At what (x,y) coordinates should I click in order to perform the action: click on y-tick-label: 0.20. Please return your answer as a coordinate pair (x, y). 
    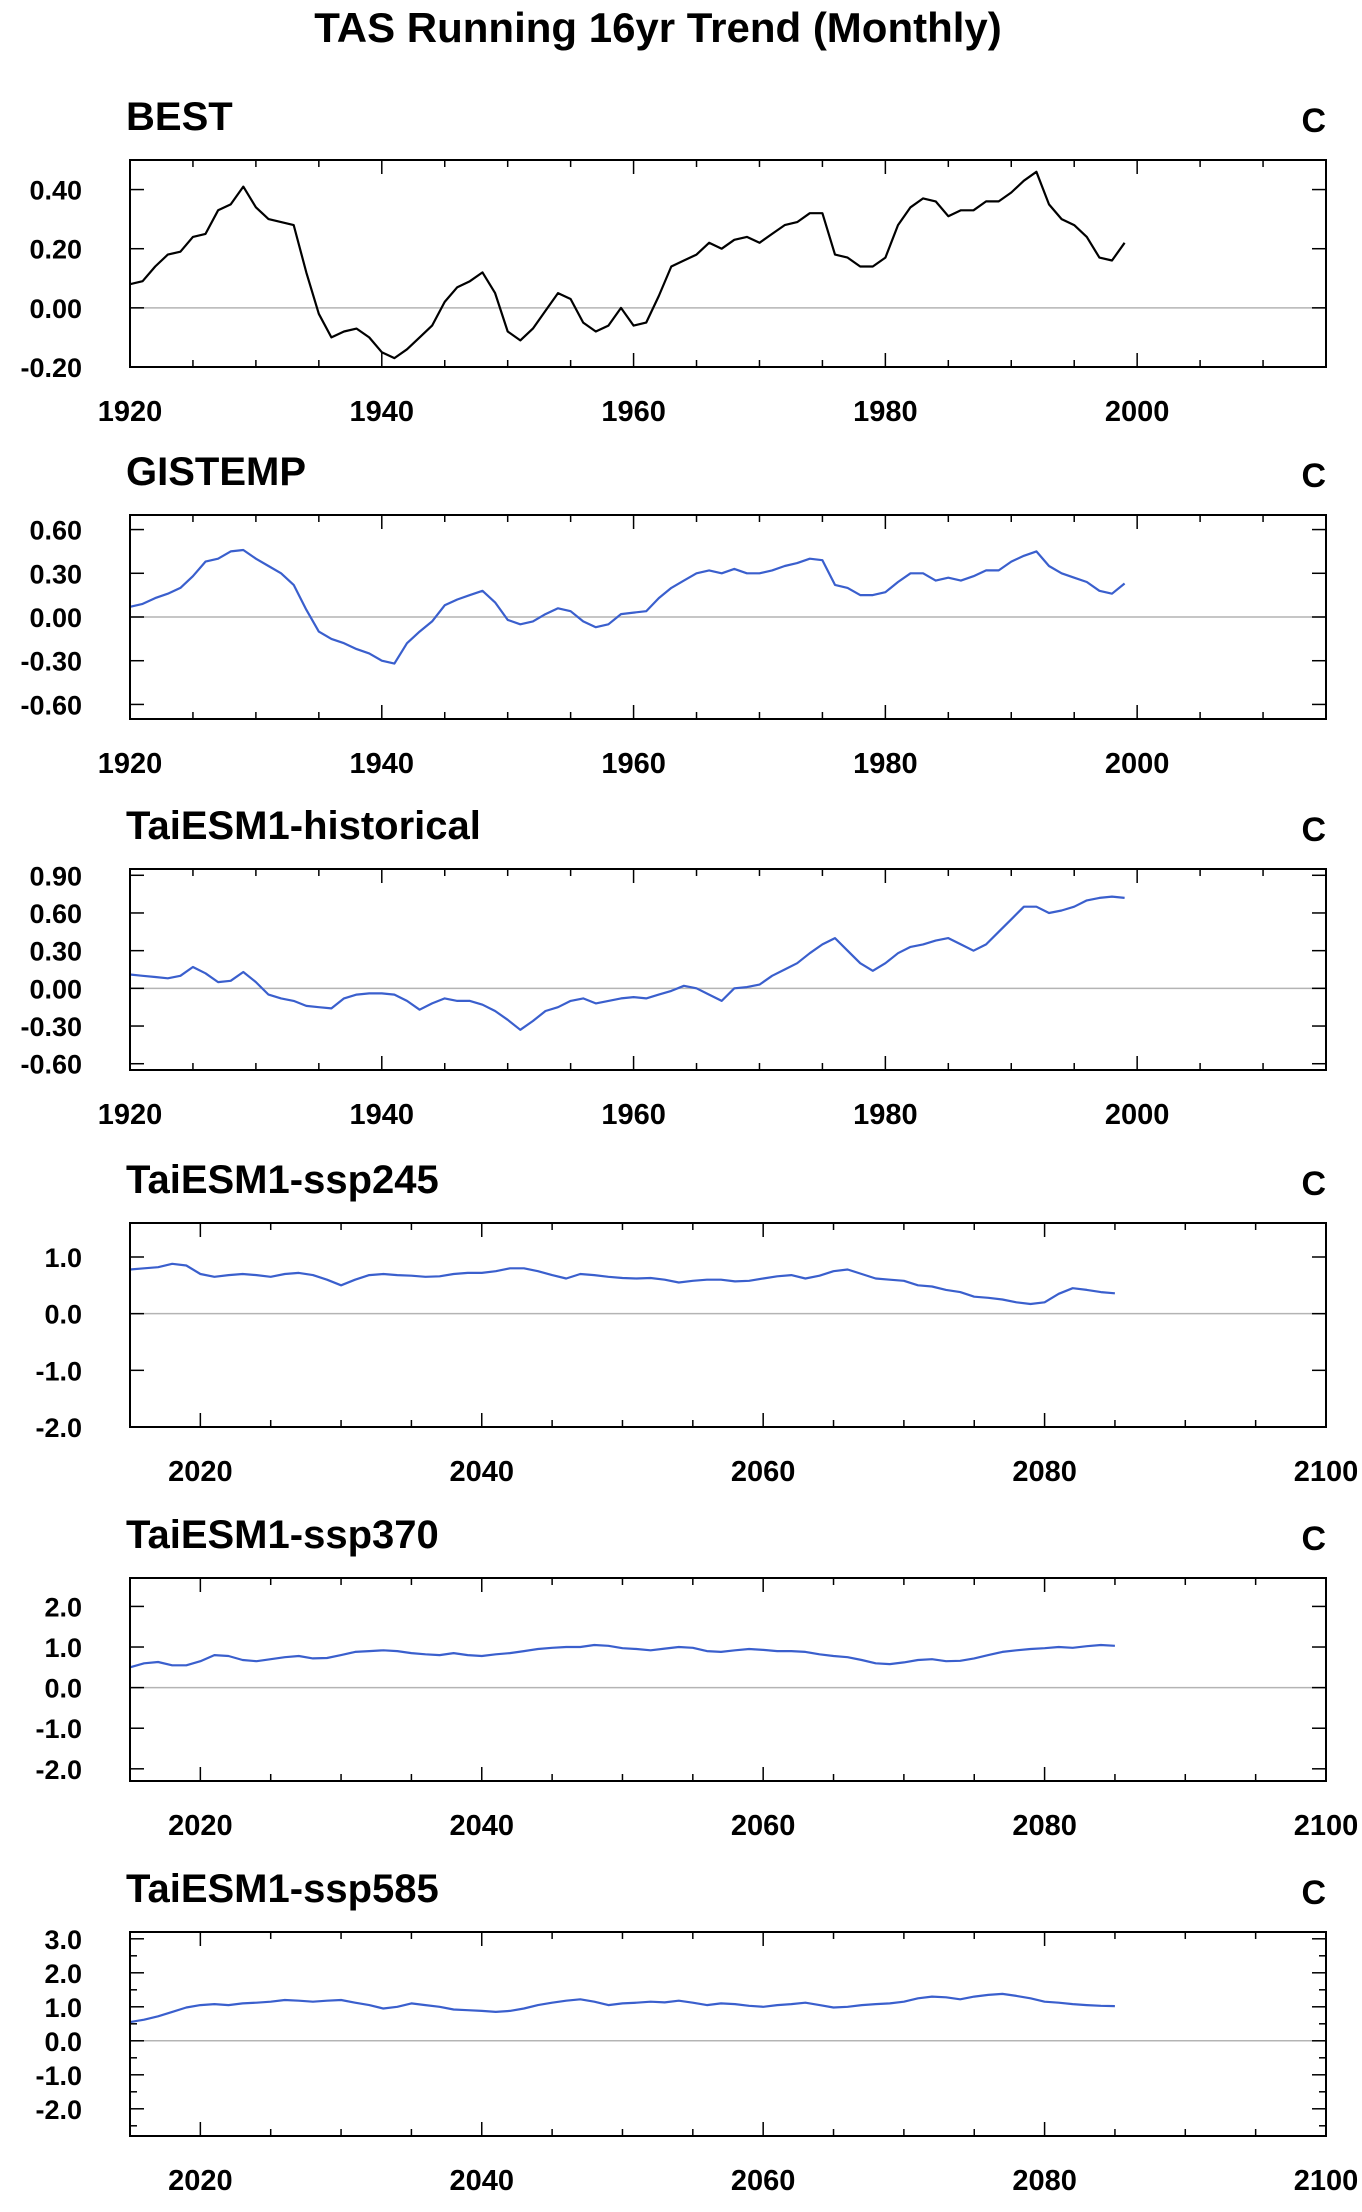
    Looking at the image, I should click on (55, 250).